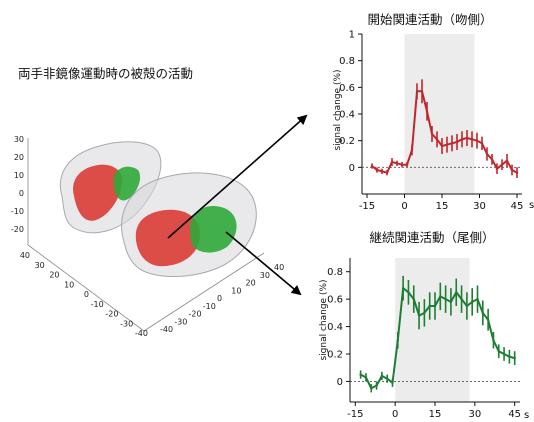 This screenshot has width=534, height=422. I want to click on right-axis-tick-label: -10, so click(209, 306).